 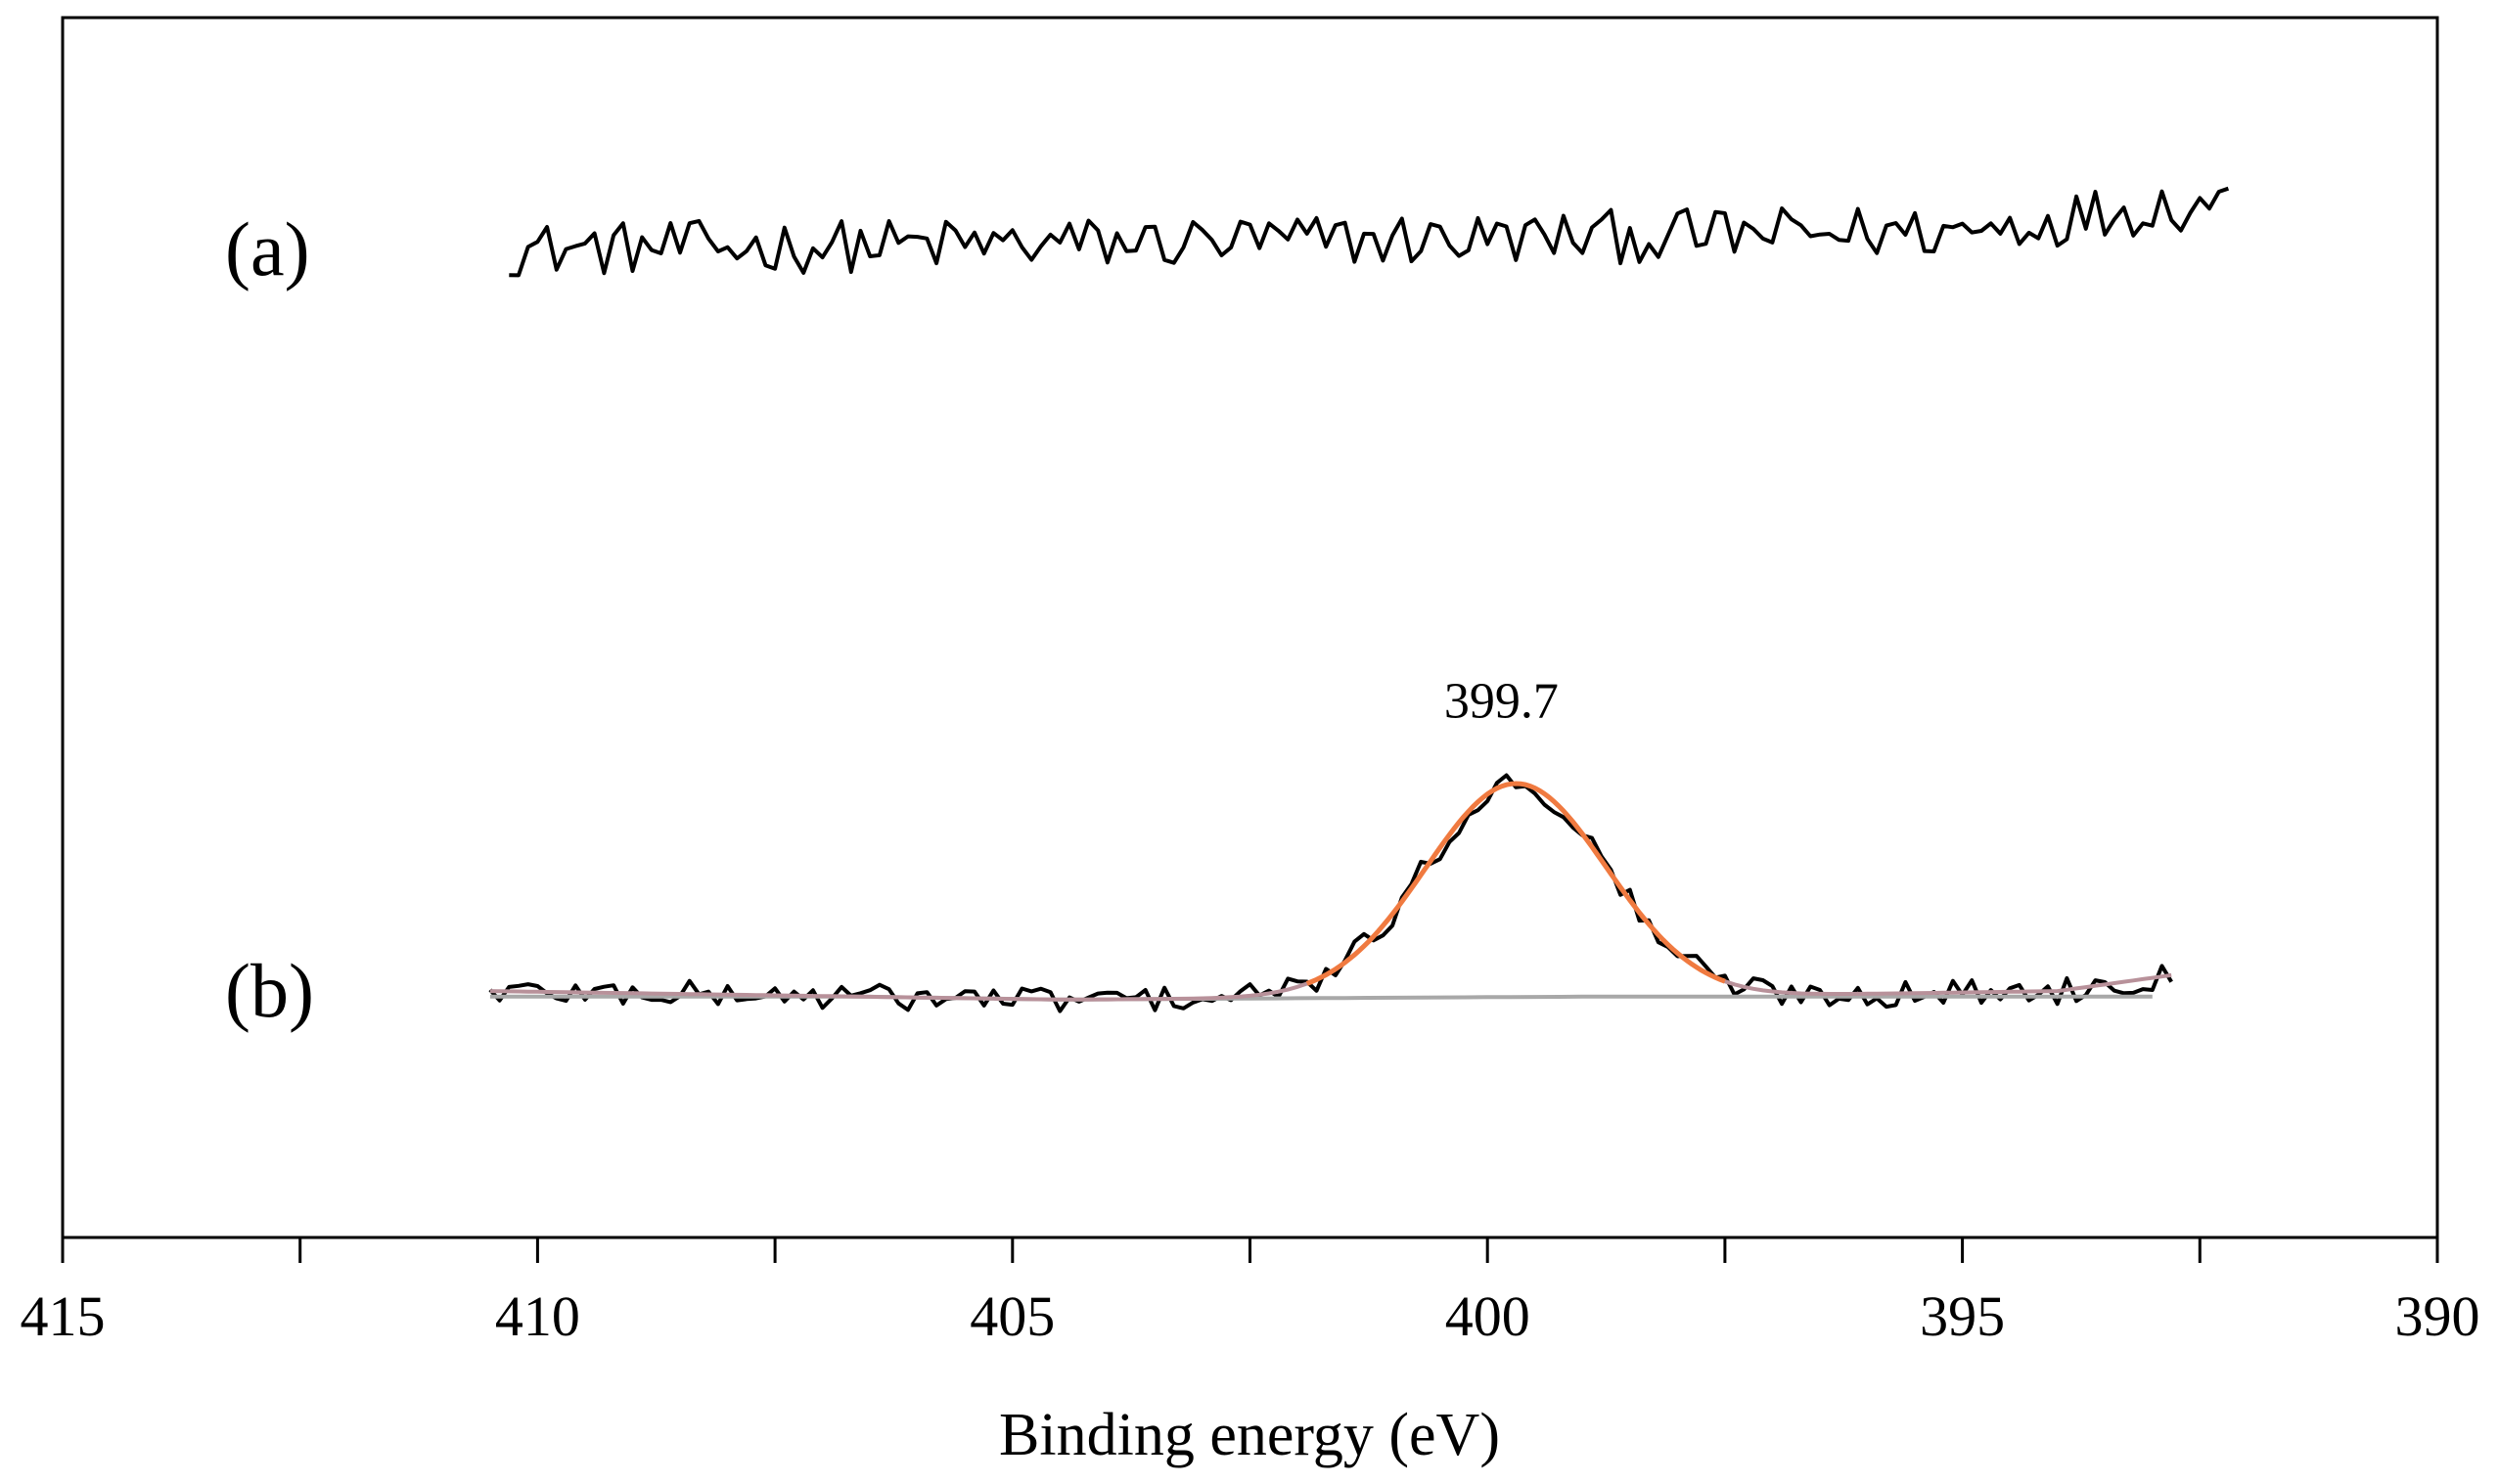 I want to click on x-axis-title: Binding energy (eV), so click(x=1249, y=1435).